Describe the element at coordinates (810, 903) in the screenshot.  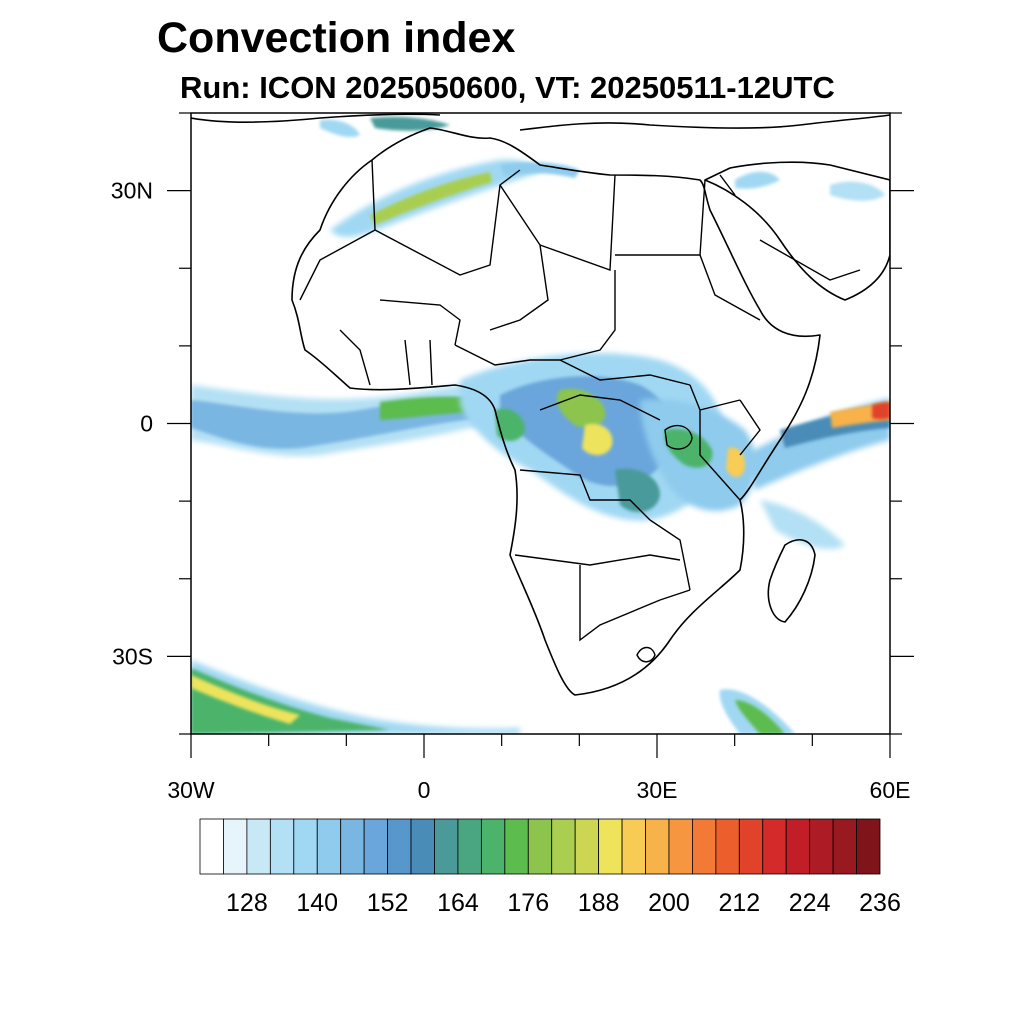
I see `colorbar-tick-label: 224` at that location.